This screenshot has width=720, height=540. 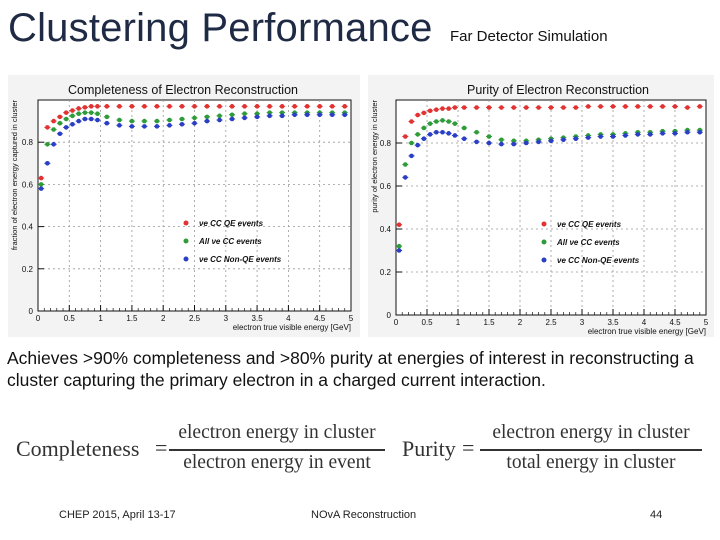 I want to click on x-tick-label: 4, so click(x=288, y=318).